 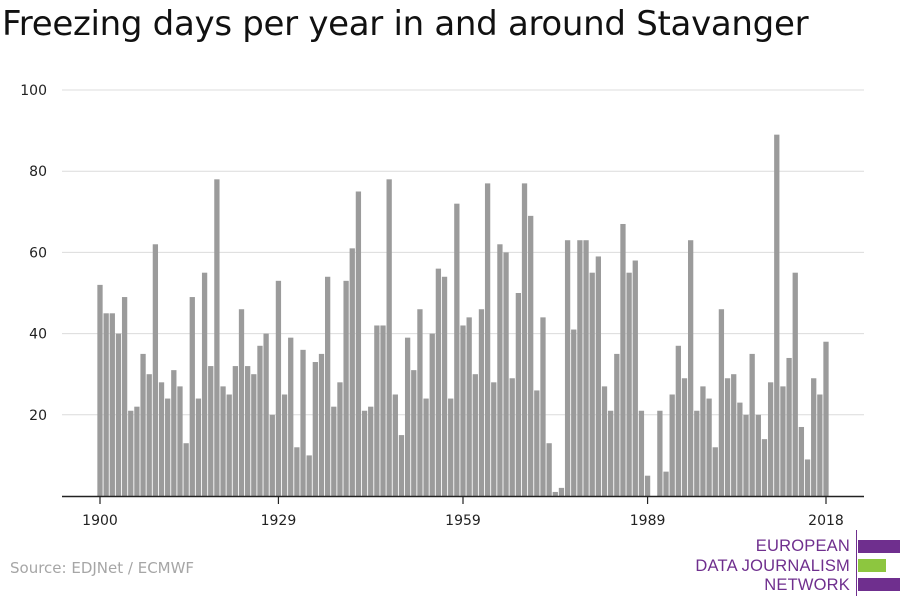 What do you see at coordinates (124, 396) in the screenshot?
I see `bar-1904` at bounding box center [124, 396].